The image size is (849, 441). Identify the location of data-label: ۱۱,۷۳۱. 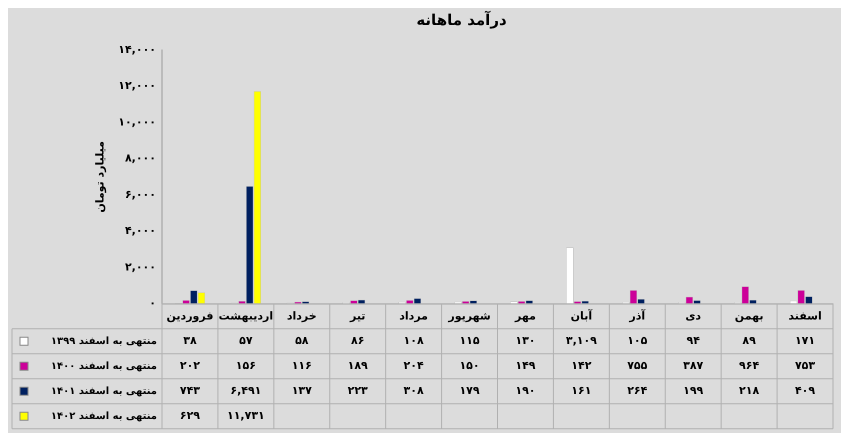
(246, 415).